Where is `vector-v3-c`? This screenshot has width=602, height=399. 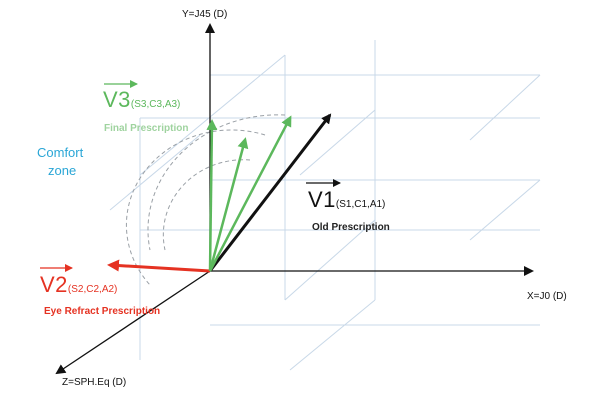
vector-v3-c is located at coordinates (250, 193).